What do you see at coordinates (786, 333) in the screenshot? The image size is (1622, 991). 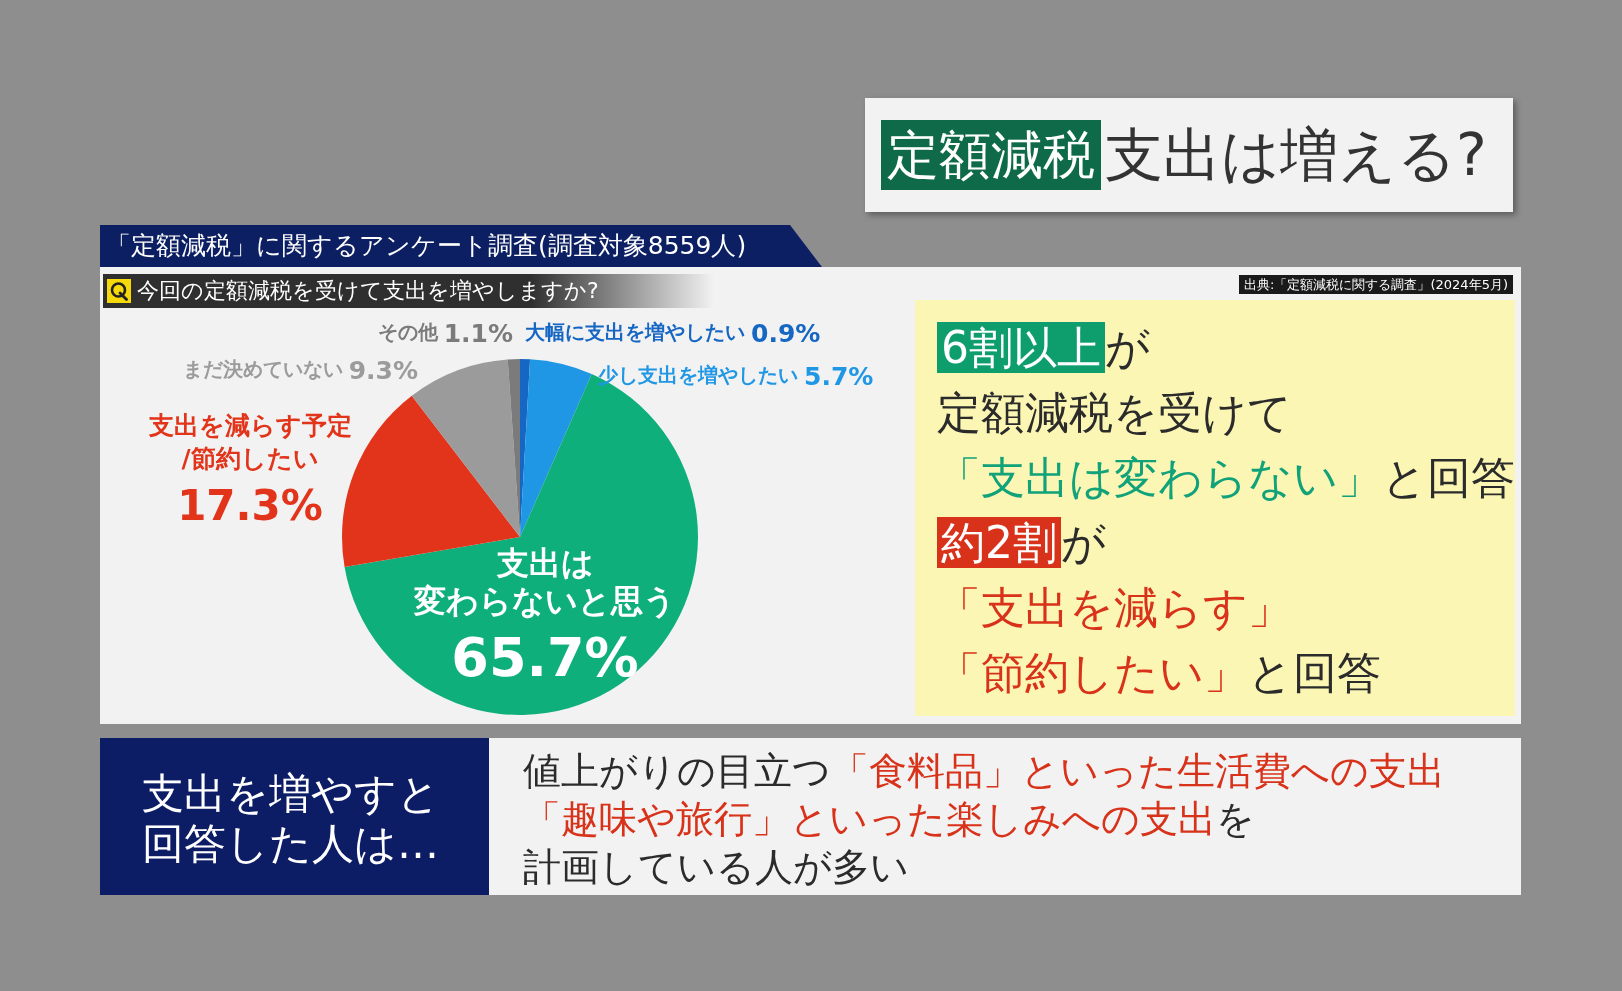 I see `data-label: 0.9%` at bounding box center [786, 333].